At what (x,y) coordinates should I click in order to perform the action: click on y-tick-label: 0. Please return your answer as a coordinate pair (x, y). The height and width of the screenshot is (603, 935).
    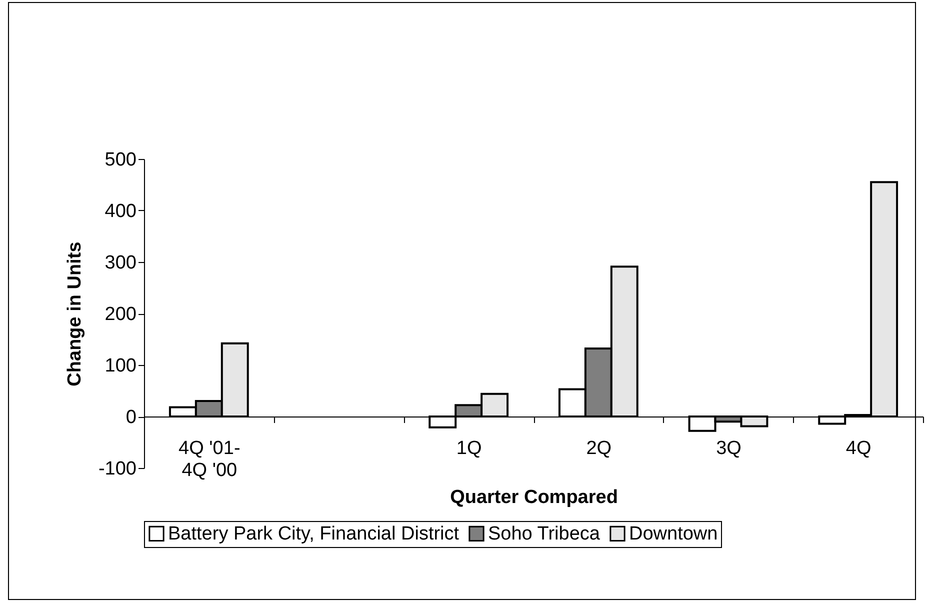
    Looking at the image, I should click on (131, 417).